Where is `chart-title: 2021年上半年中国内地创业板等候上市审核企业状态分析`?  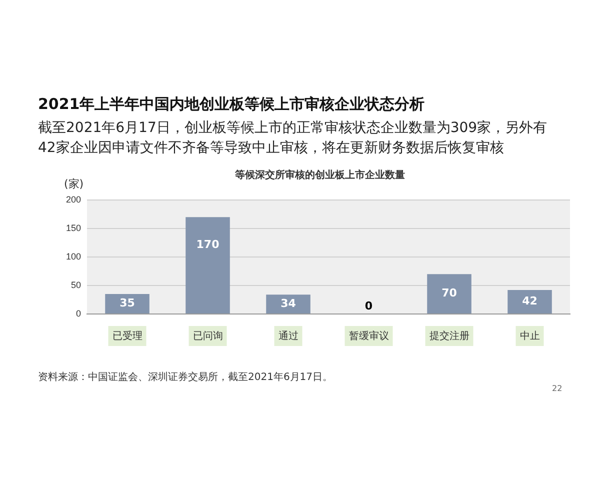 chart-title: 2021年上半年中国内地创业板等候上市审核企业状态分析 is located at coordinates (231, 104).